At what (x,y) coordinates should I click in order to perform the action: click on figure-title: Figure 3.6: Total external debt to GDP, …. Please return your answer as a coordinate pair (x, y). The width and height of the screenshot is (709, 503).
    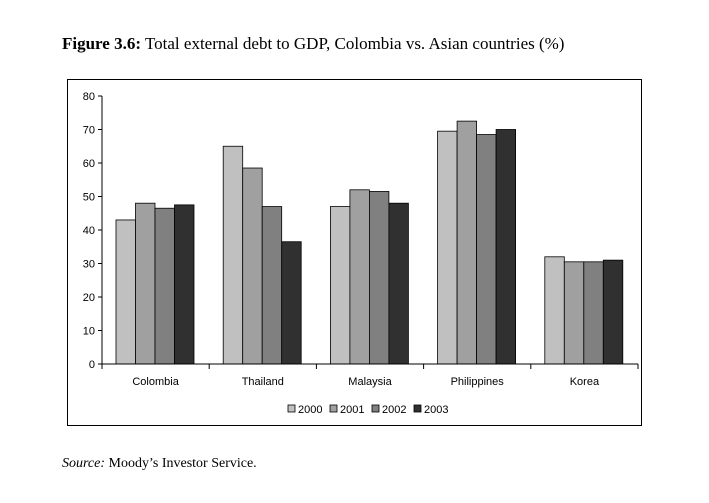
    Looking at the image, I should click on (313, 44).